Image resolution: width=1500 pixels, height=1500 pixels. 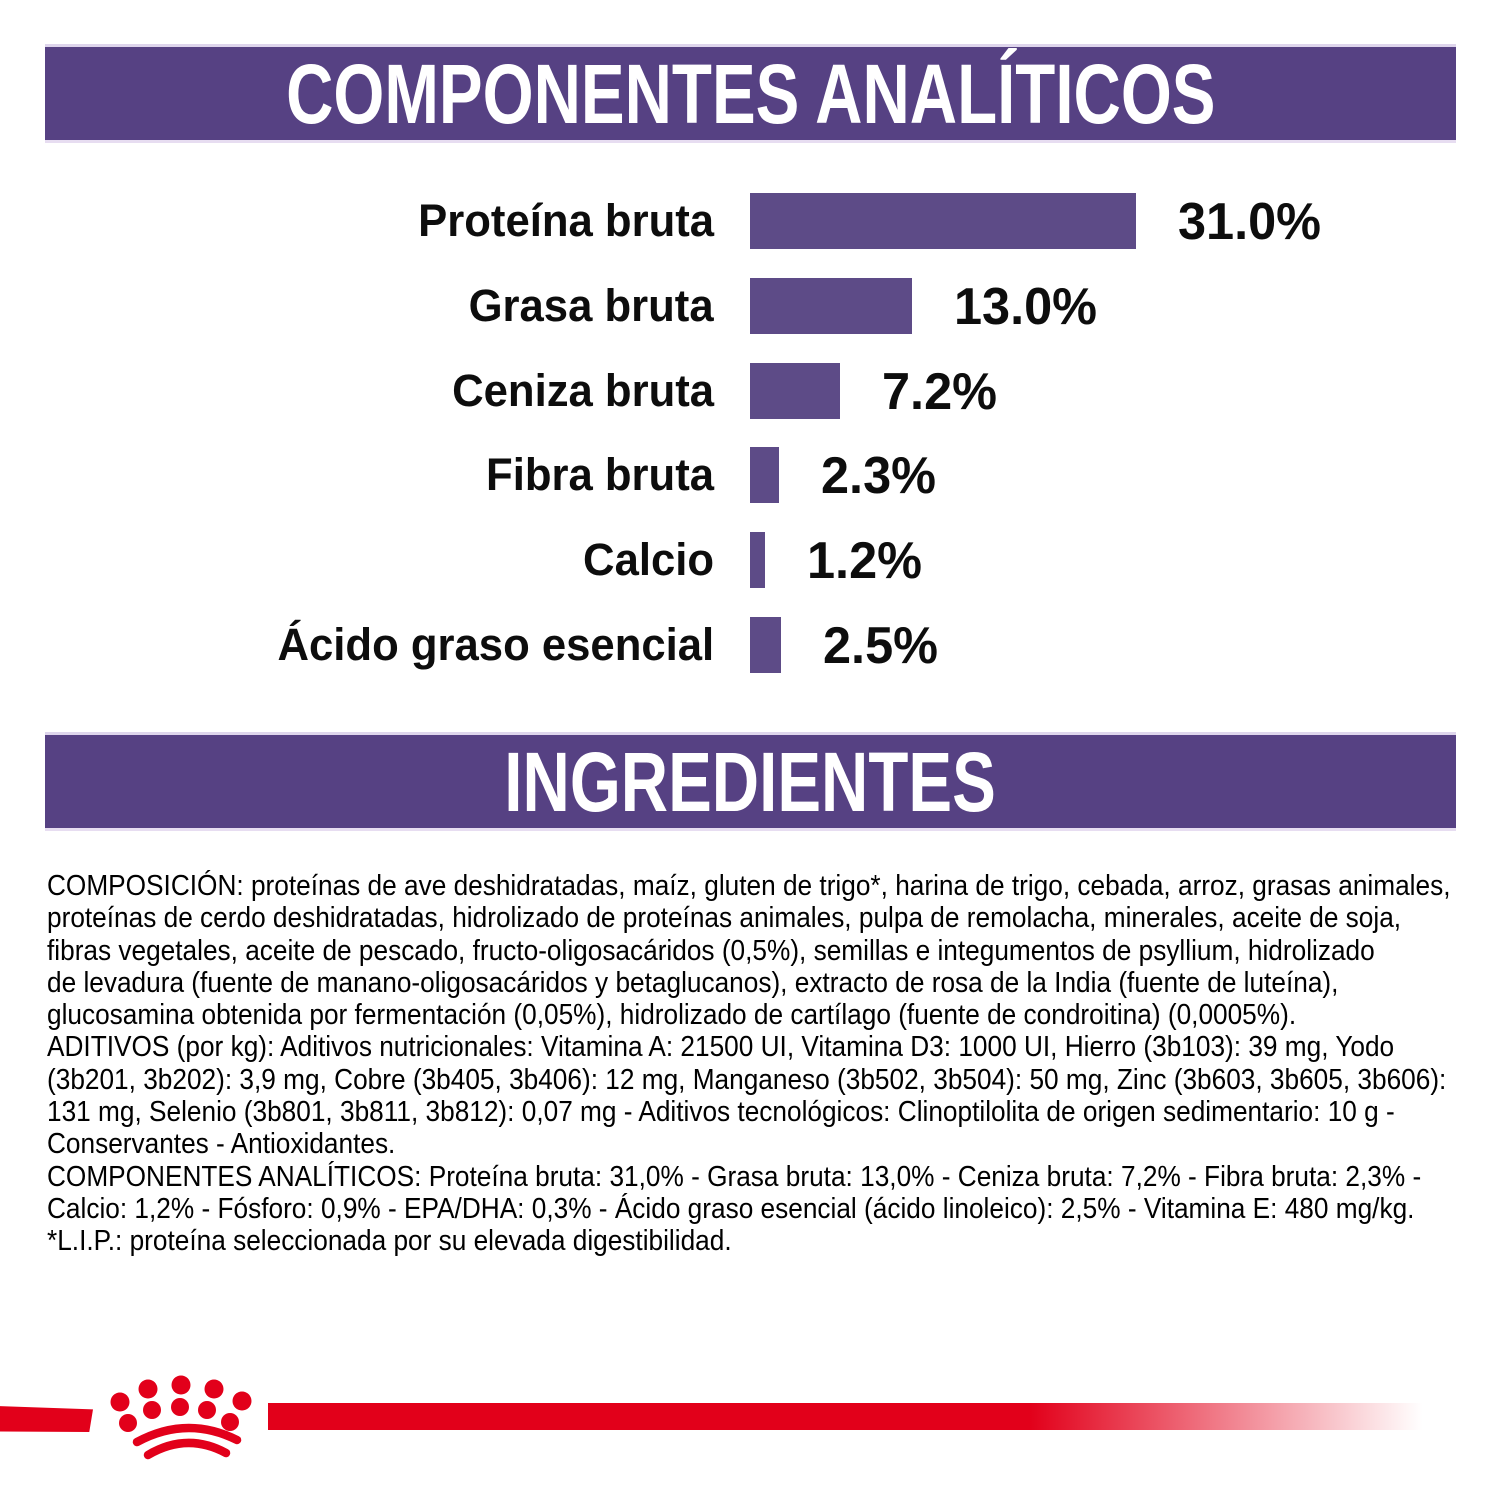 I want to click on chart-row: Ácido graso esencial 2.5%, so click(x=750, y=646).